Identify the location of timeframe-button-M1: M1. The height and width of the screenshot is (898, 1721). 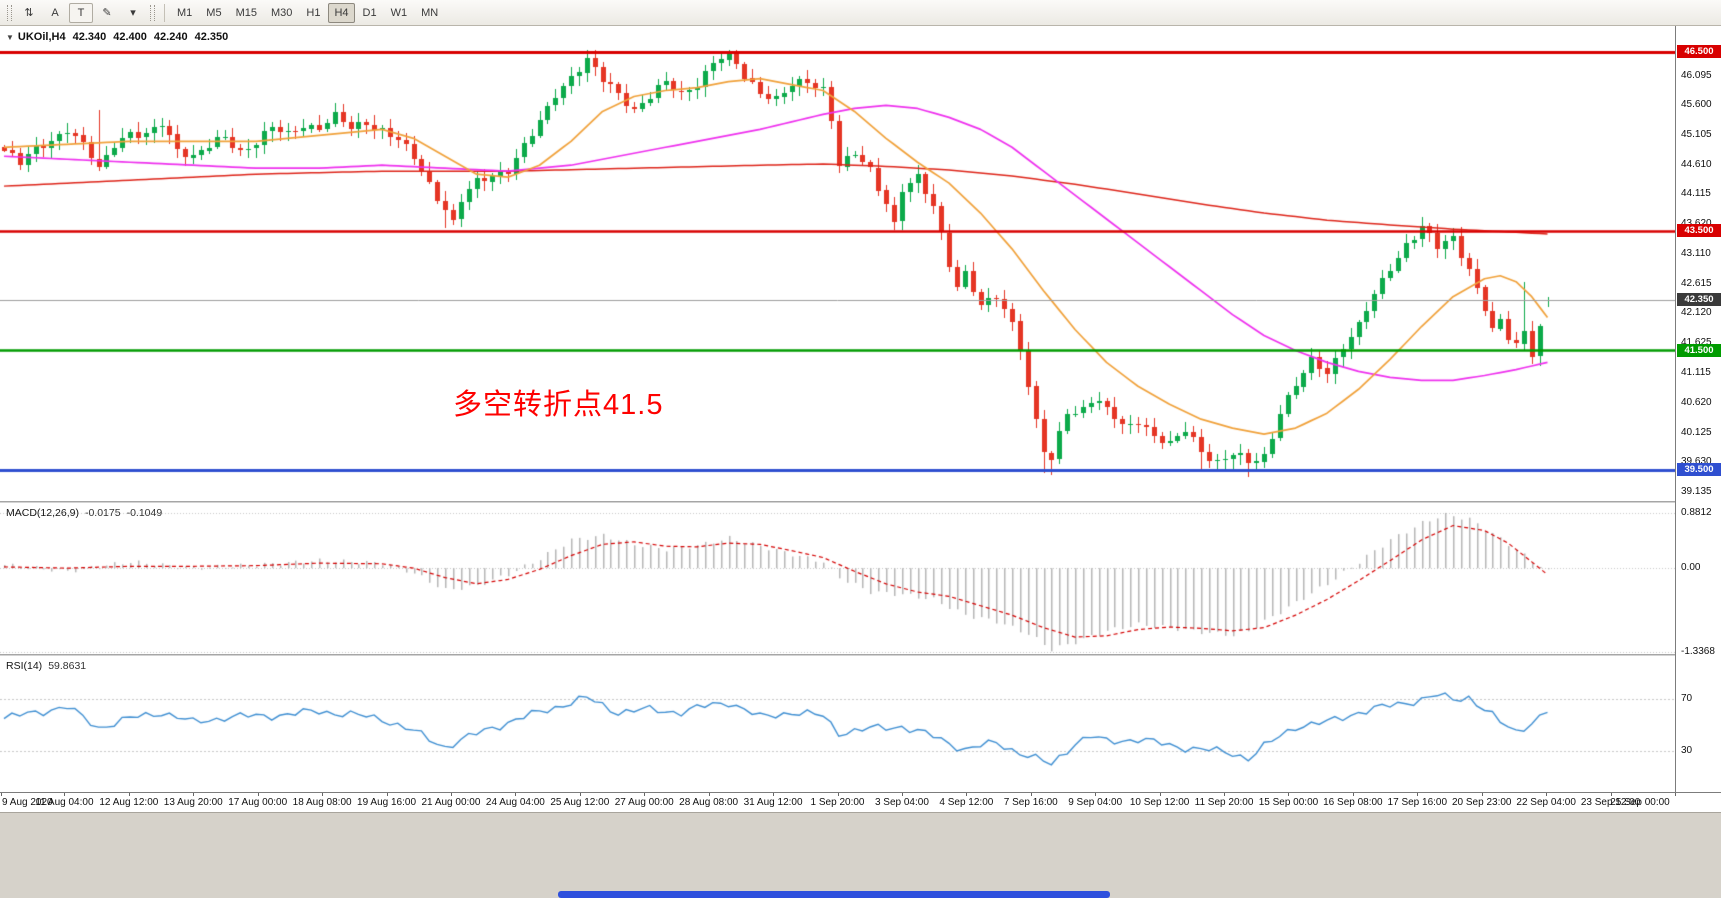
(185, 12).